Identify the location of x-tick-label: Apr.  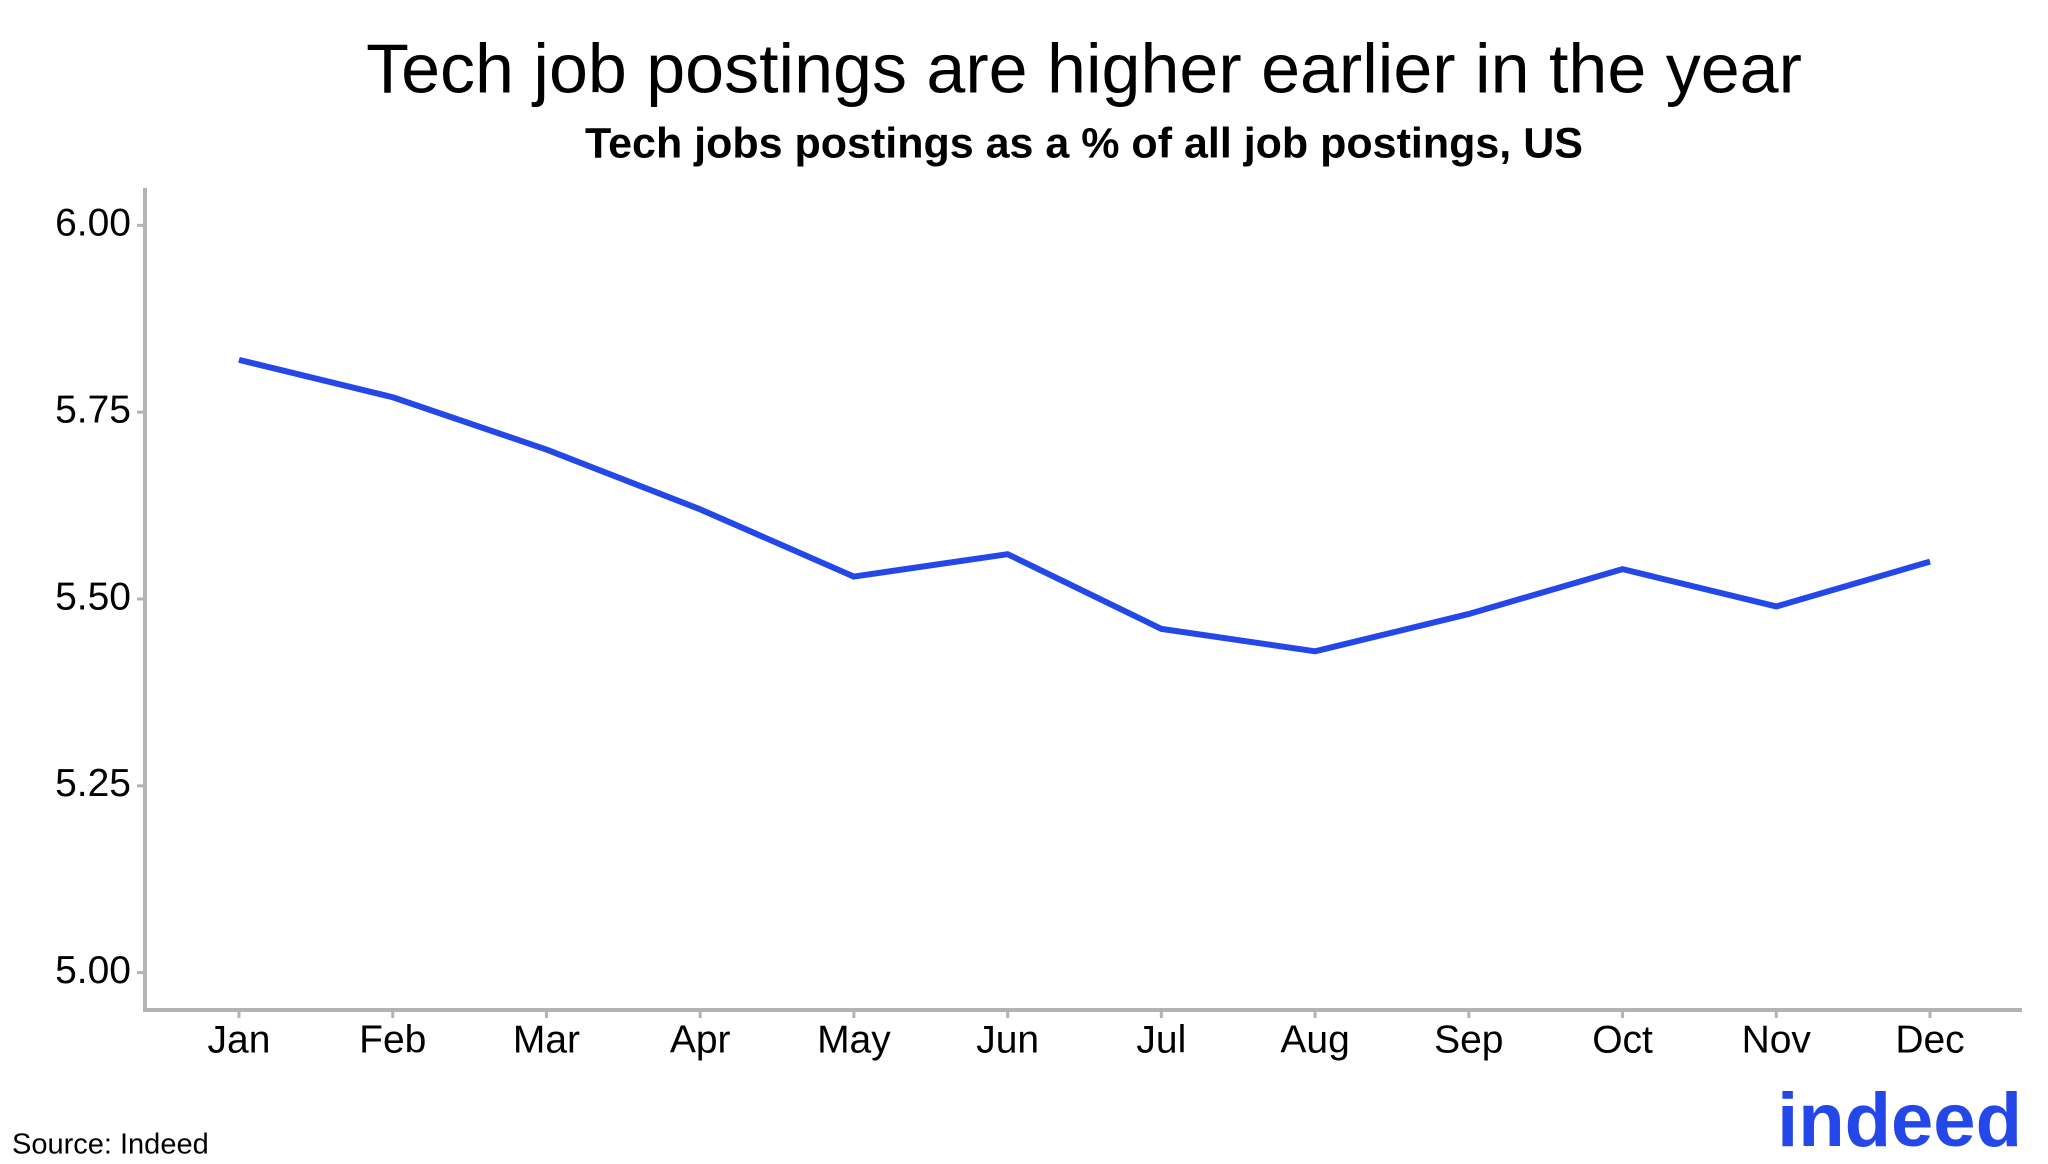
(700, 1039).